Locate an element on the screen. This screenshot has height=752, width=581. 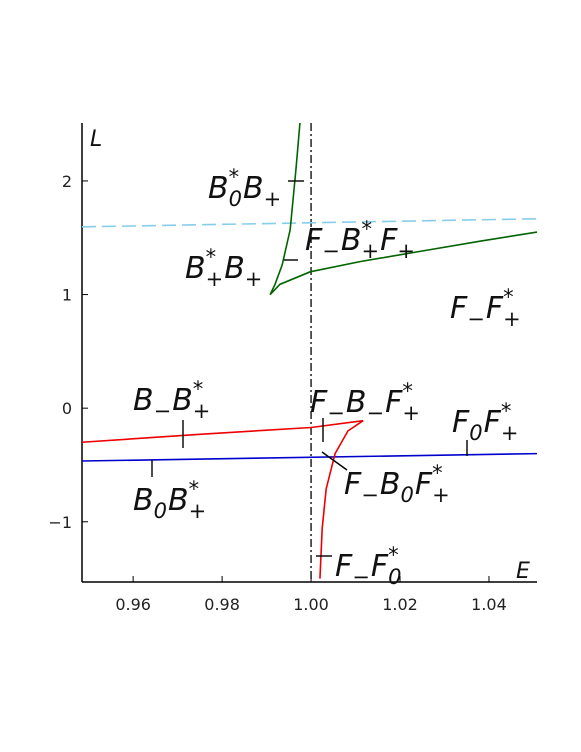
annotation-pointer is located at coordinates (334, 461).